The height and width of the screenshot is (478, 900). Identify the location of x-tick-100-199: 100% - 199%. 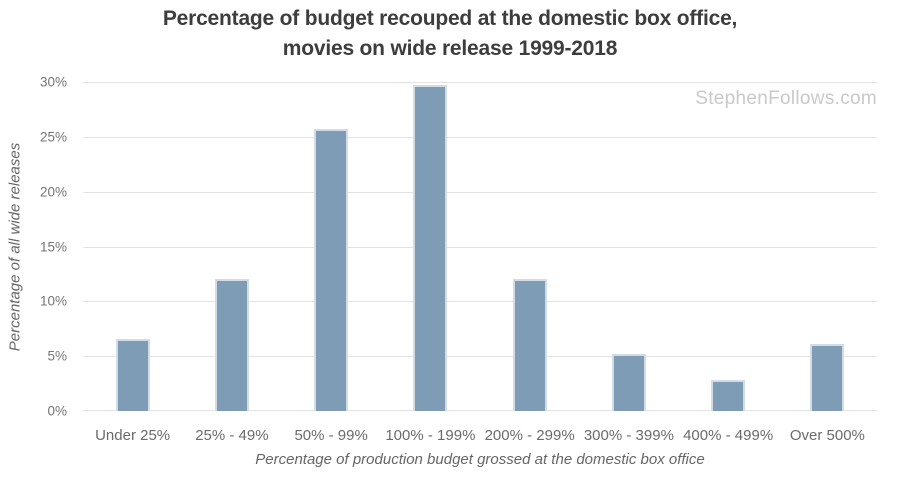
(430, 435).